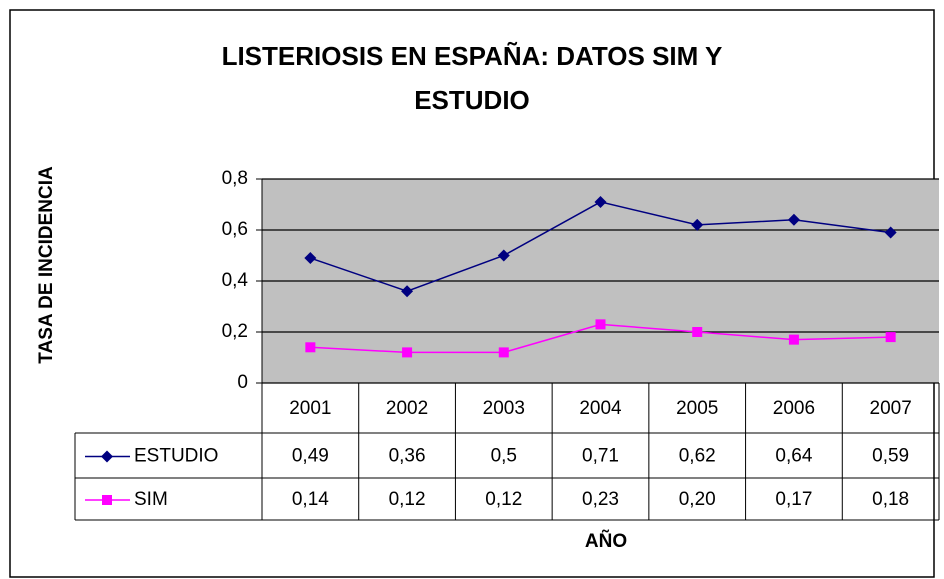 The image size is (944, 579). Describe the element at coordinates (890, 499) in the screenshot. I see `table-value: 0,18` at that location.